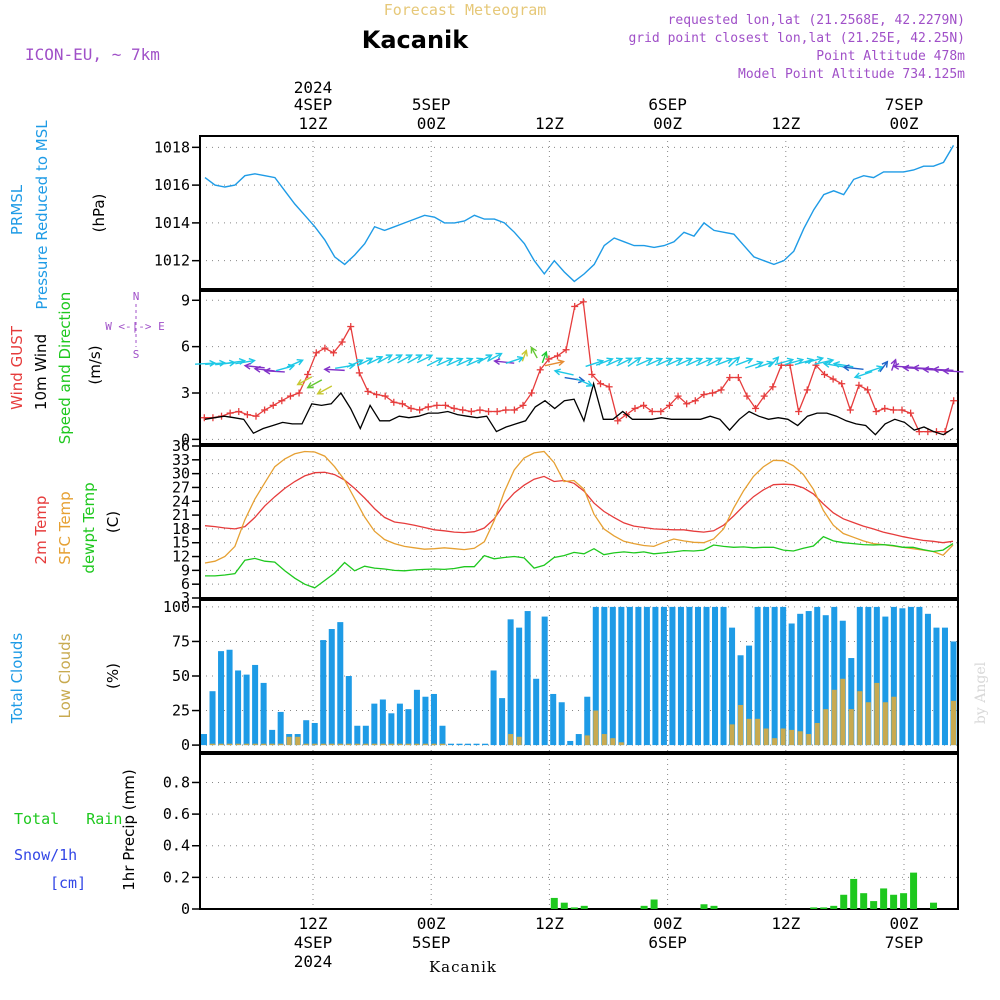 The image size is (1000, 1000). What do you see at coordinates (58, 215) in the screenshot?
I see `pressure-labels: PRMSL Pressure Reduced to MSL (hPa)` at bounding box center [58, 215].